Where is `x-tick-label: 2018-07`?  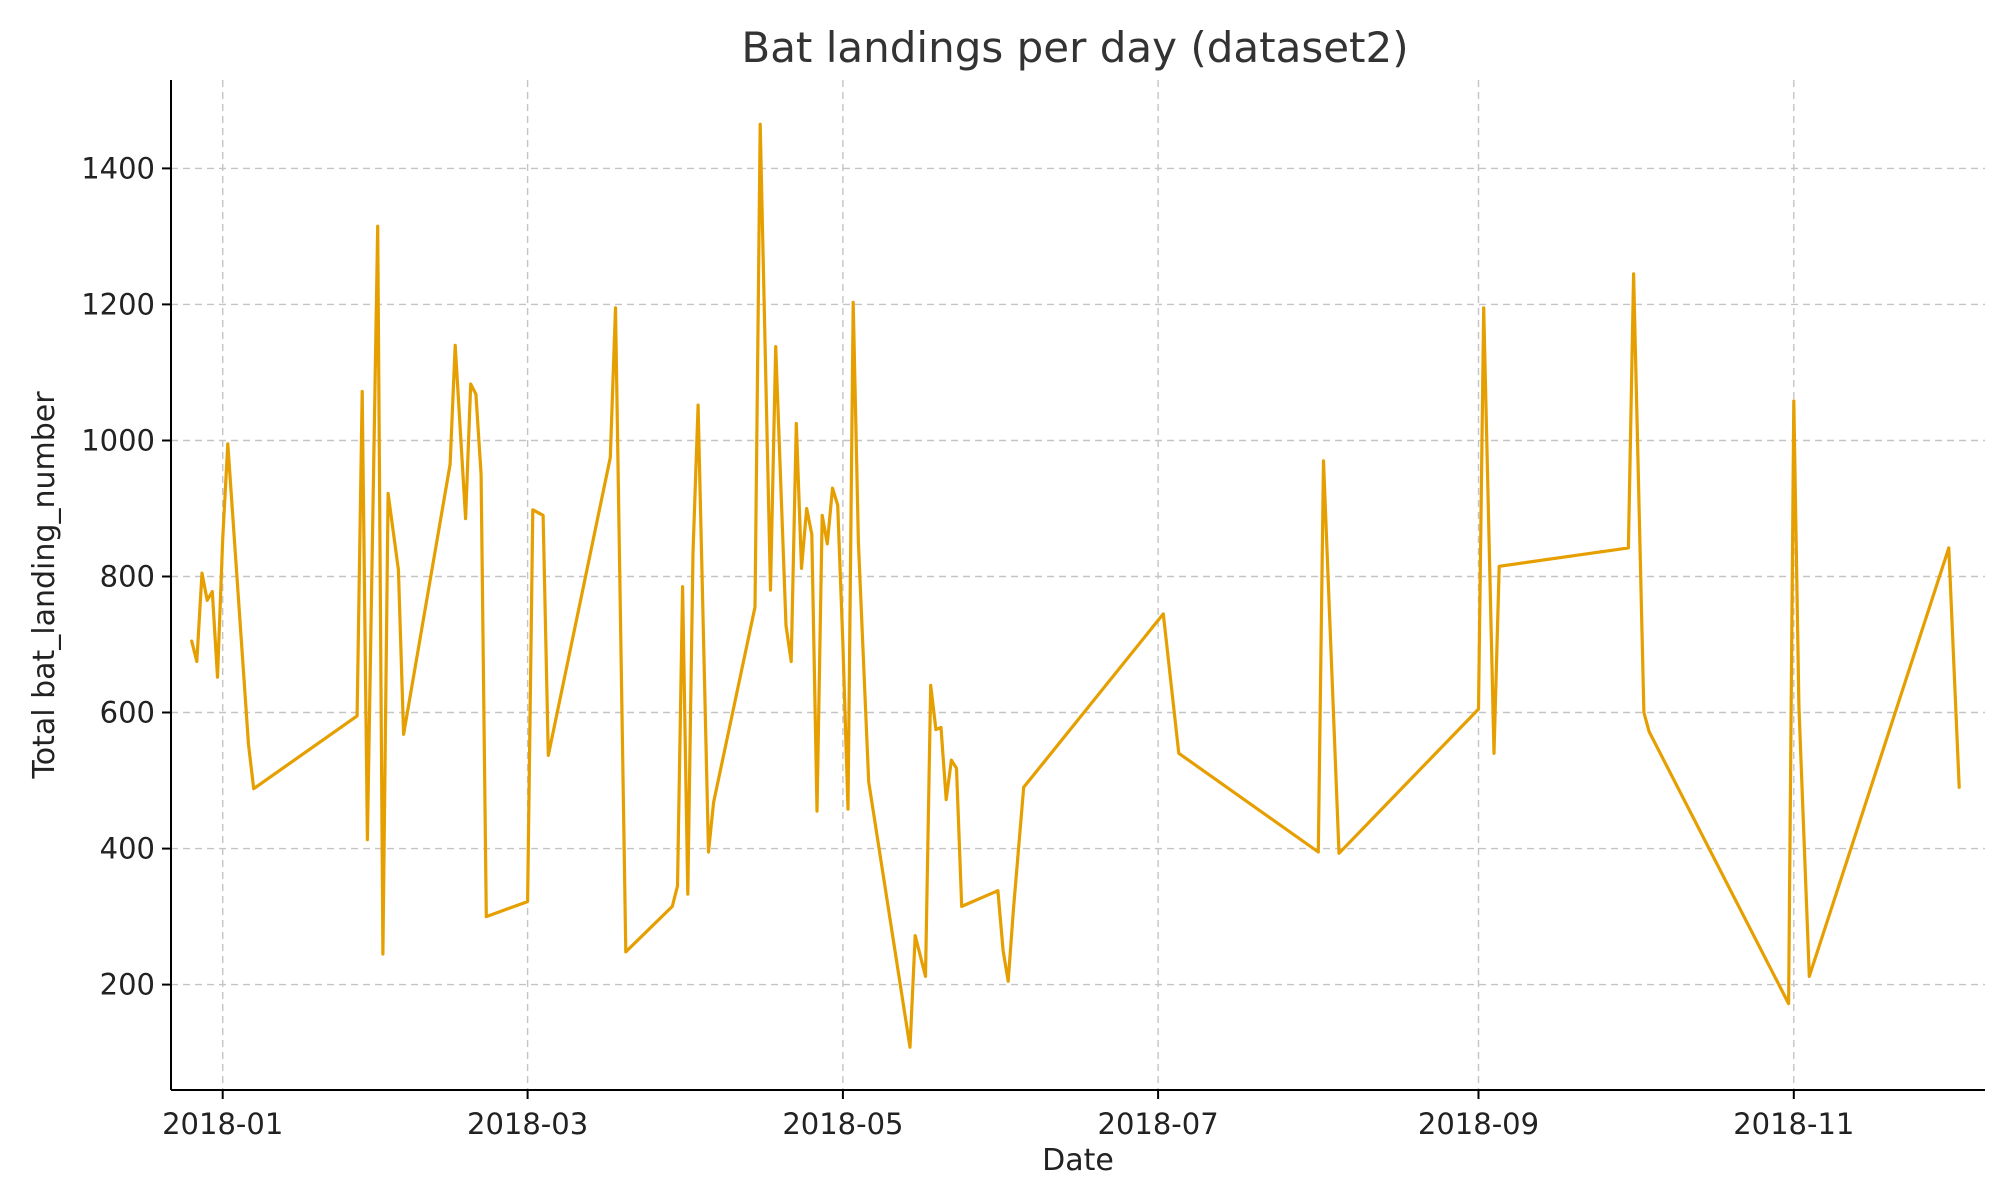
x-tick-label: 2018-07 is located at coordinates (1158, 1124).